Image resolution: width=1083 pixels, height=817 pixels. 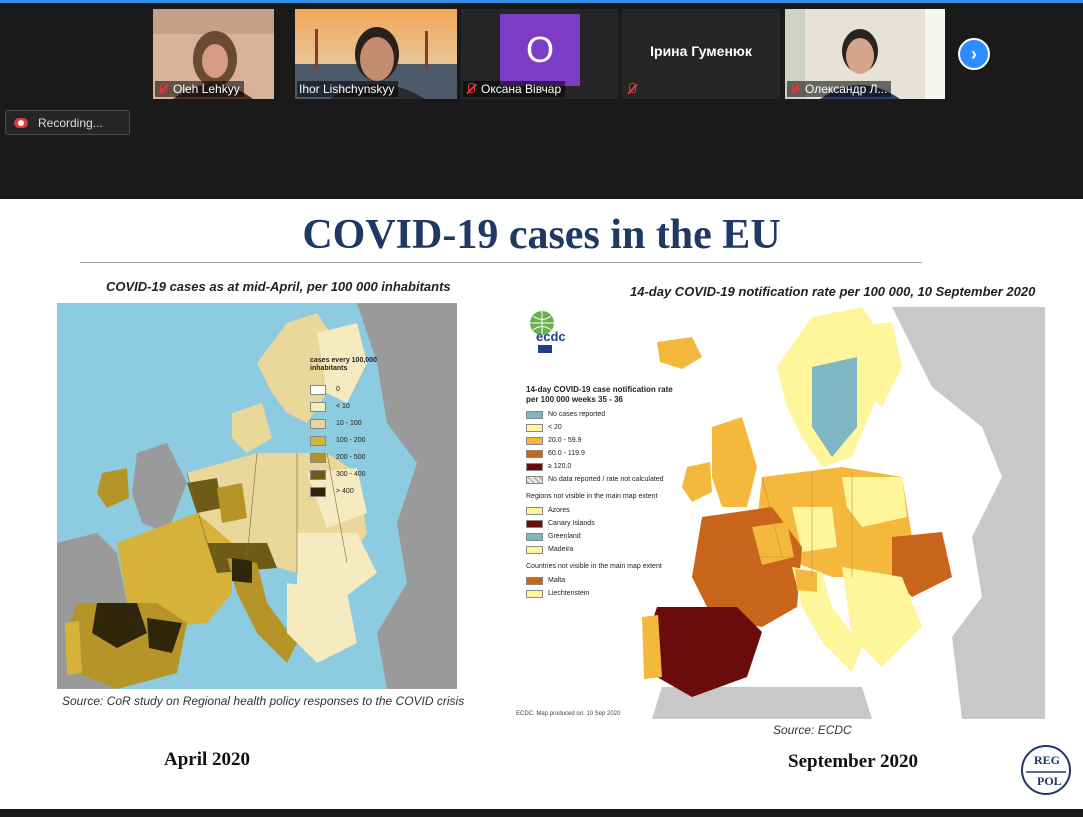 What do you see at coordinates (521, 89) in the screenshot?
I see `participant-name: Оксана Вівчар` at bounding box center [521, 89].